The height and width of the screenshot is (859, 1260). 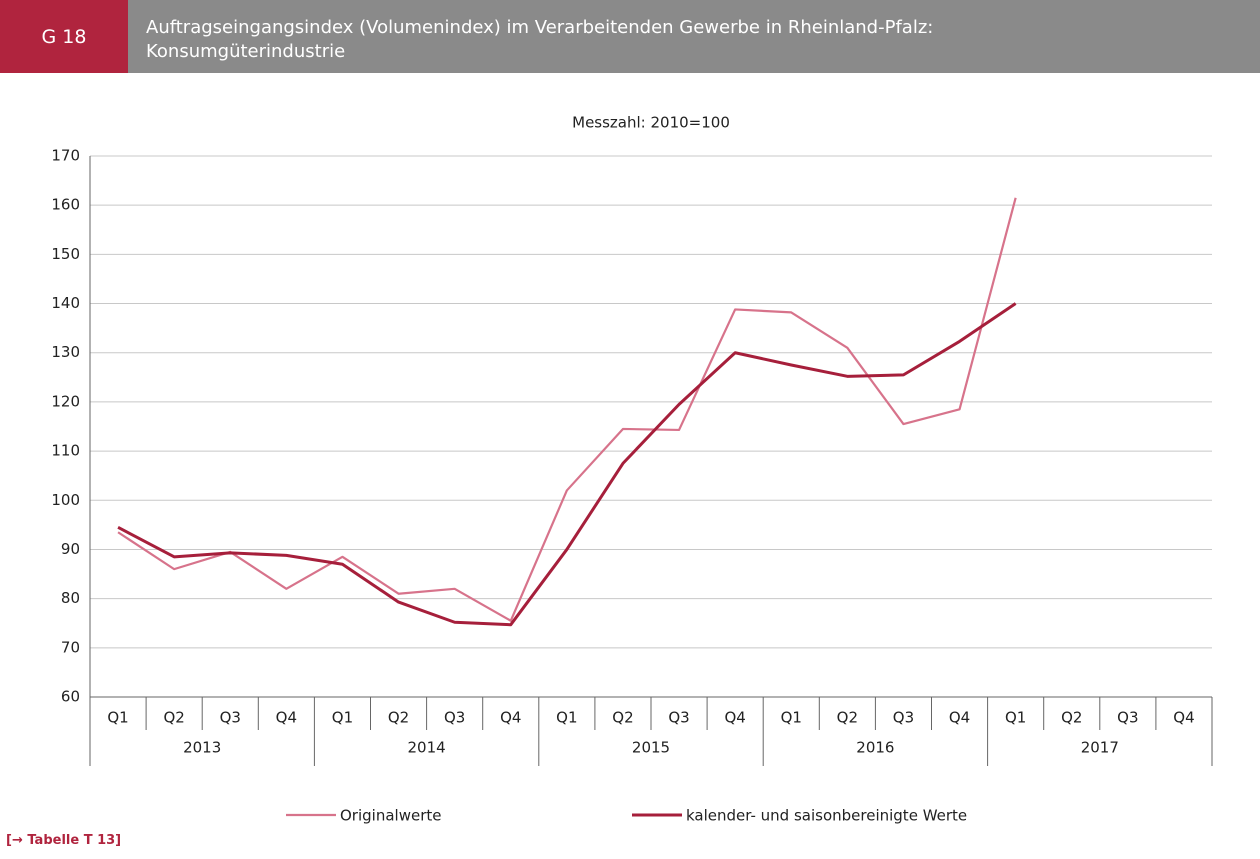 I want to click on x-group-label: 2016, so click(x=875, y=748).